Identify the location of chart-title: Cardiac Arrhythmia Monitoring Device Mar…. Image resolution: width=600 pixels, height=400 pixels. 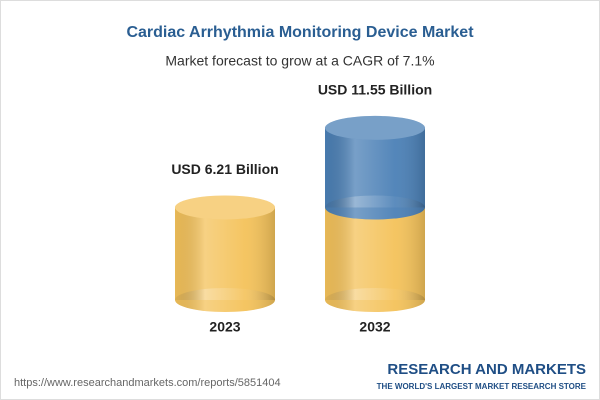
(300, 32).